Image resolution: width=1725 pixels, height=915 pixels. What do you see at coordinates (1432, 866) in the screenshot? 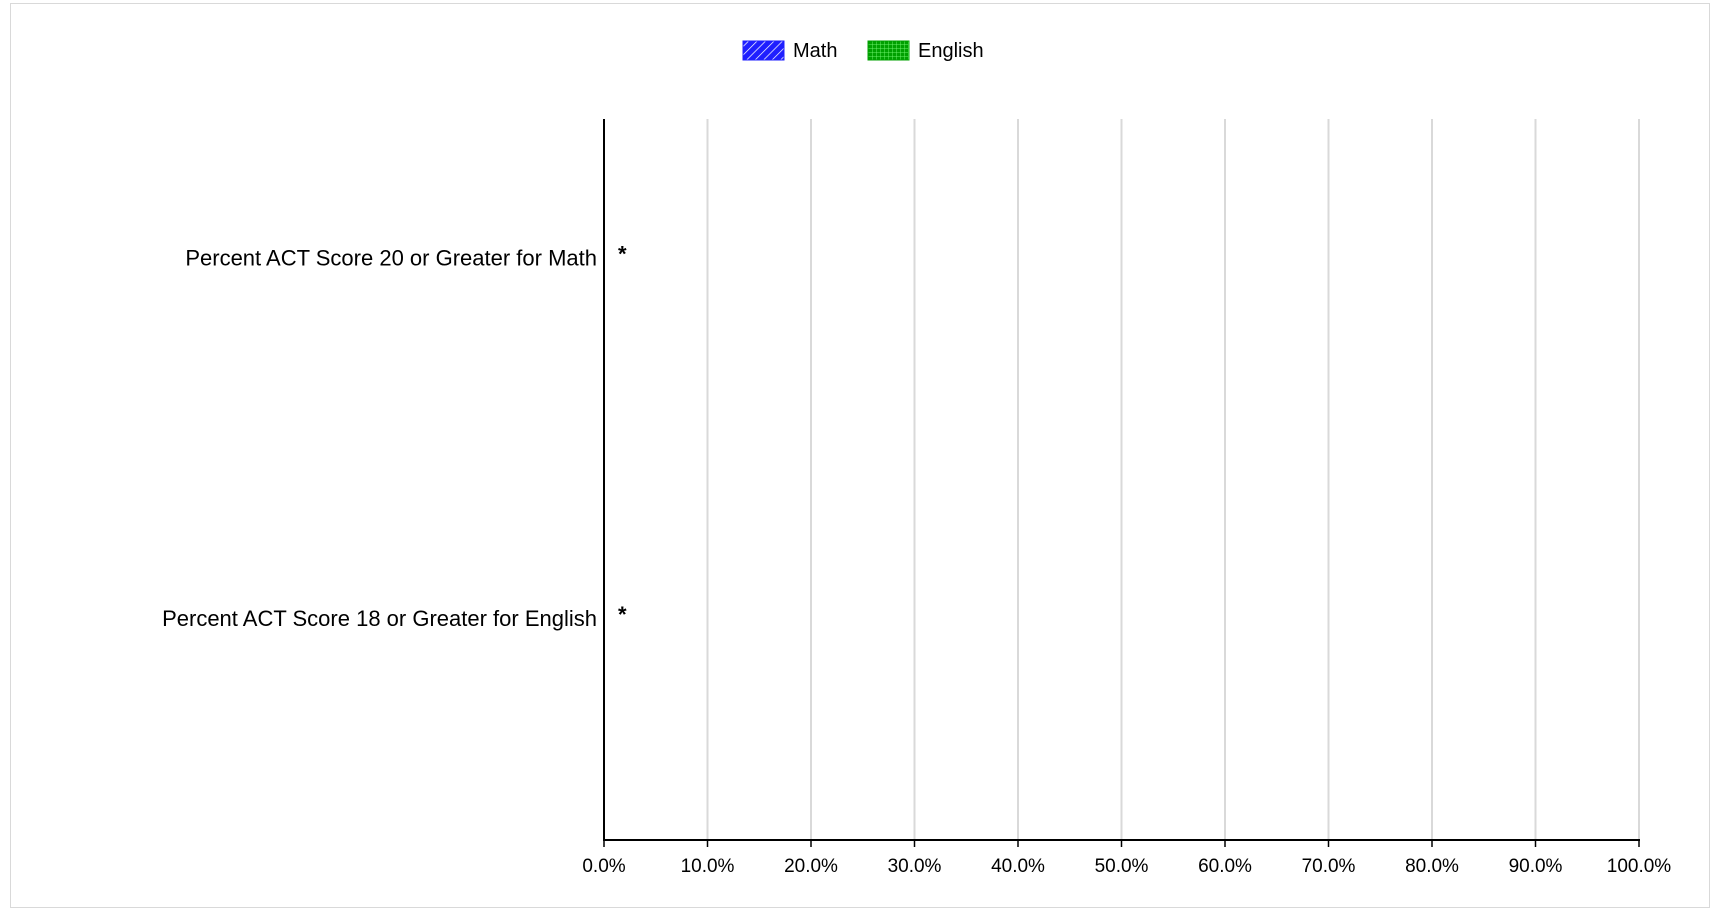
I see `x-tick-label: 80.0%` at bounding box center [1432, 866].